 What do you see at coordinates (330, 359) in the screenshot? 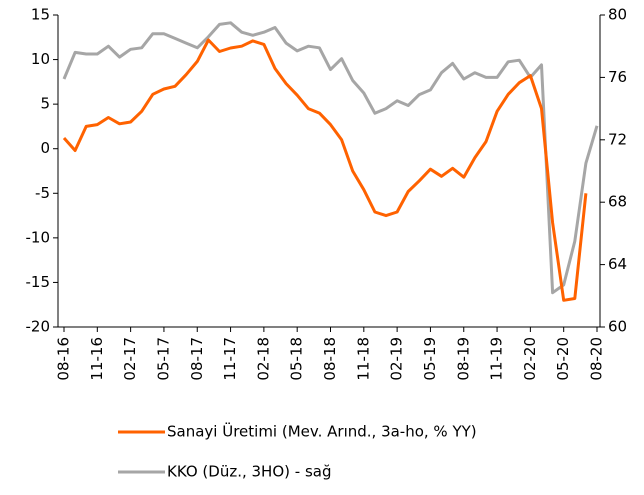
I see `x-tick-label: 08-18` at bounding box center [330, 359].